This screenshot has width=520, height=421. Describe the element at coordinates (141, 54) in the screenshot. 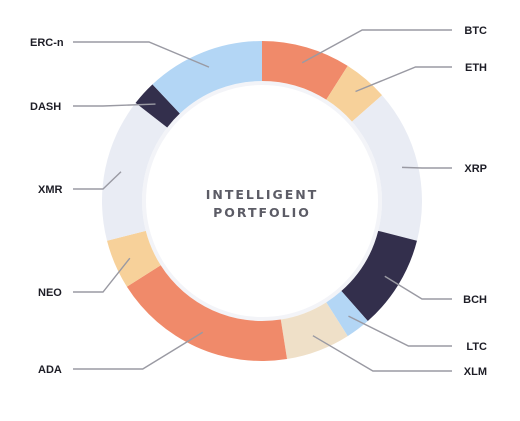

I see `leader-erc-n` at that location.